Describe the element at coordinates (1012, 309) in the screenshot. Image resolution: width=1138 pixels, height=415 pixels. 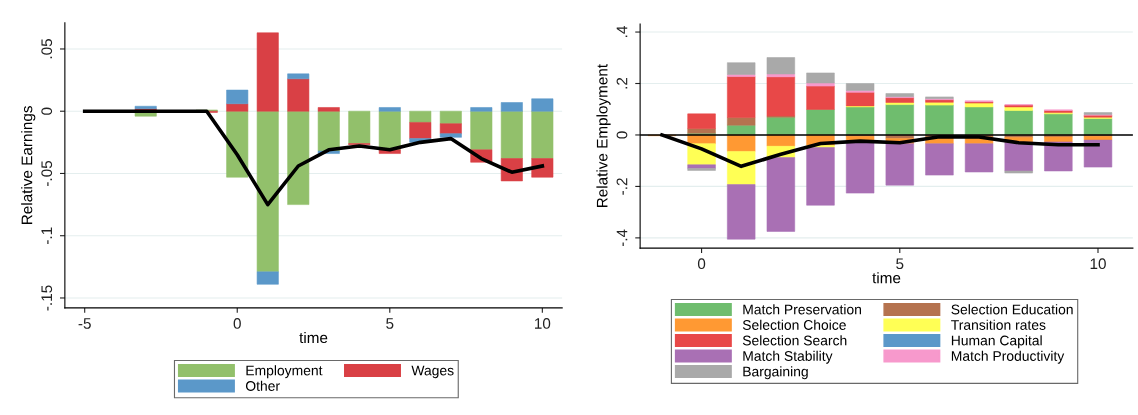
I see `legend-label: Selection Education` at that location.